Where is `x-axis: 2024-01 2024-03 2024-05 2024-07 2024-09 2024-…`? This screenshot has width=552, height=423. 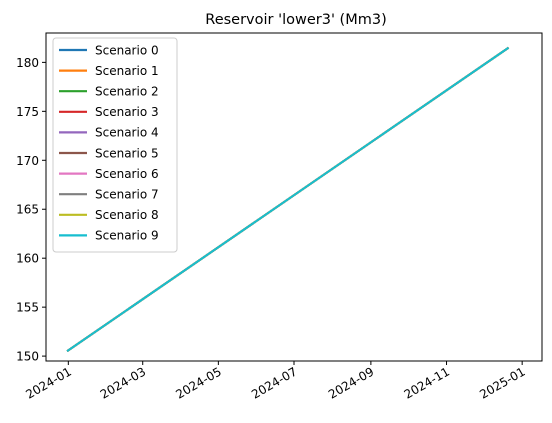 x-axis: 2024-01 2024-03 2024-05 2024-07 2024-09 2024-… is located at coordinates (275, 381).